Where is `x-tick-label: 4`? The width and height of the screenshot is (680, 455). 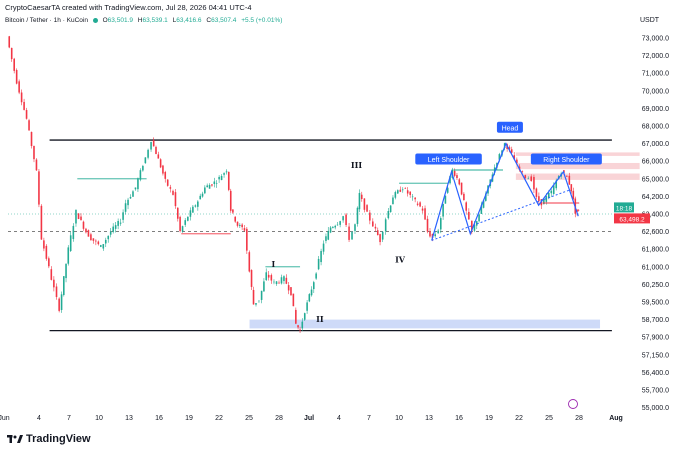
x-tick-label: 4 is located at coordinates (339, 418).